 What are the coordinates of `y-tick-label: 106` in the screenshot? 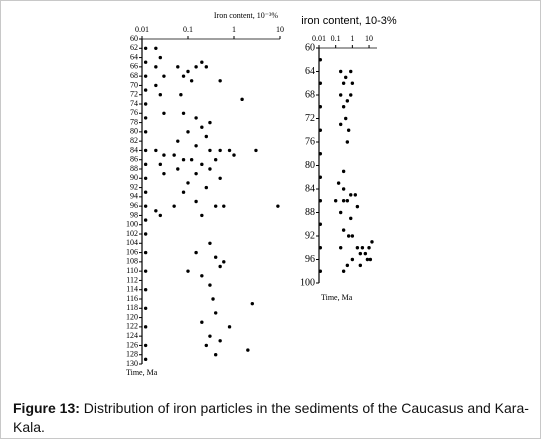 It's located at (132, 251).